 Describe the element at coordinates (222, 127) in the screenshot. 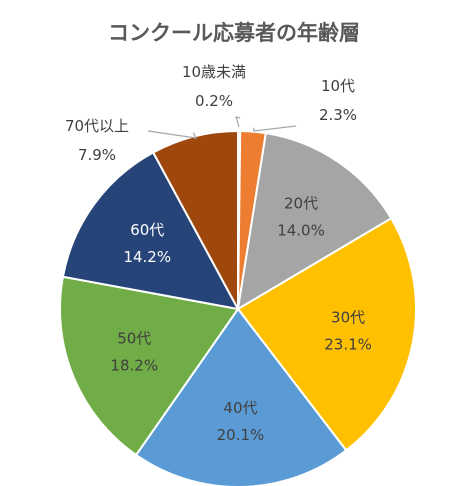

I see `leader-lines` at that location.